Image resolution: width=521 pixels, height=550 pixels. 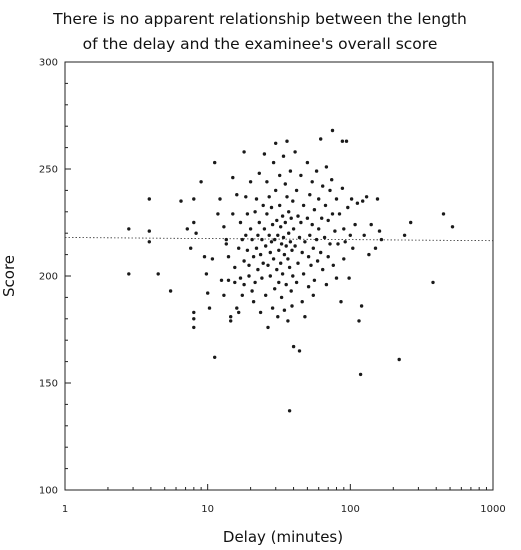 What do you see at coordinates (492, 509) in the screenshot?
I see `x-tick-label: 1000` at bounding box center [492, 509].